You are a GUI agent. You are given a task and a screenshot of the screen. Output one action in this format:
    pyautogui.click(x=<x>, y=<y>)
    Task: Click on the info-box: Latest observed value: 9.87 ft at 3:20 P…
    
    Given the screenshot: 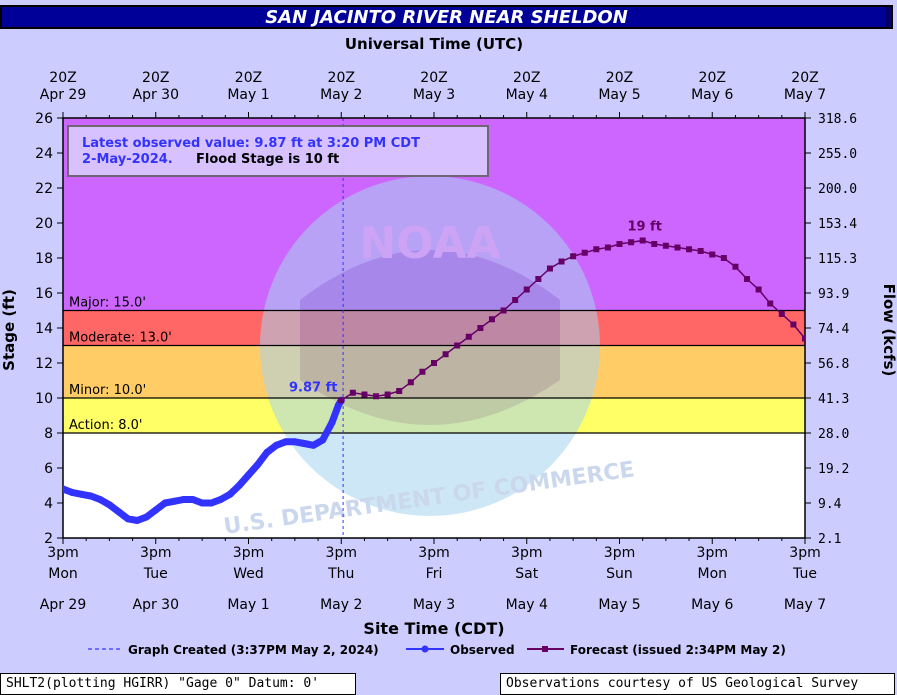 What is the action you would take?
    pyautogui.click(x=278, y=151)
    